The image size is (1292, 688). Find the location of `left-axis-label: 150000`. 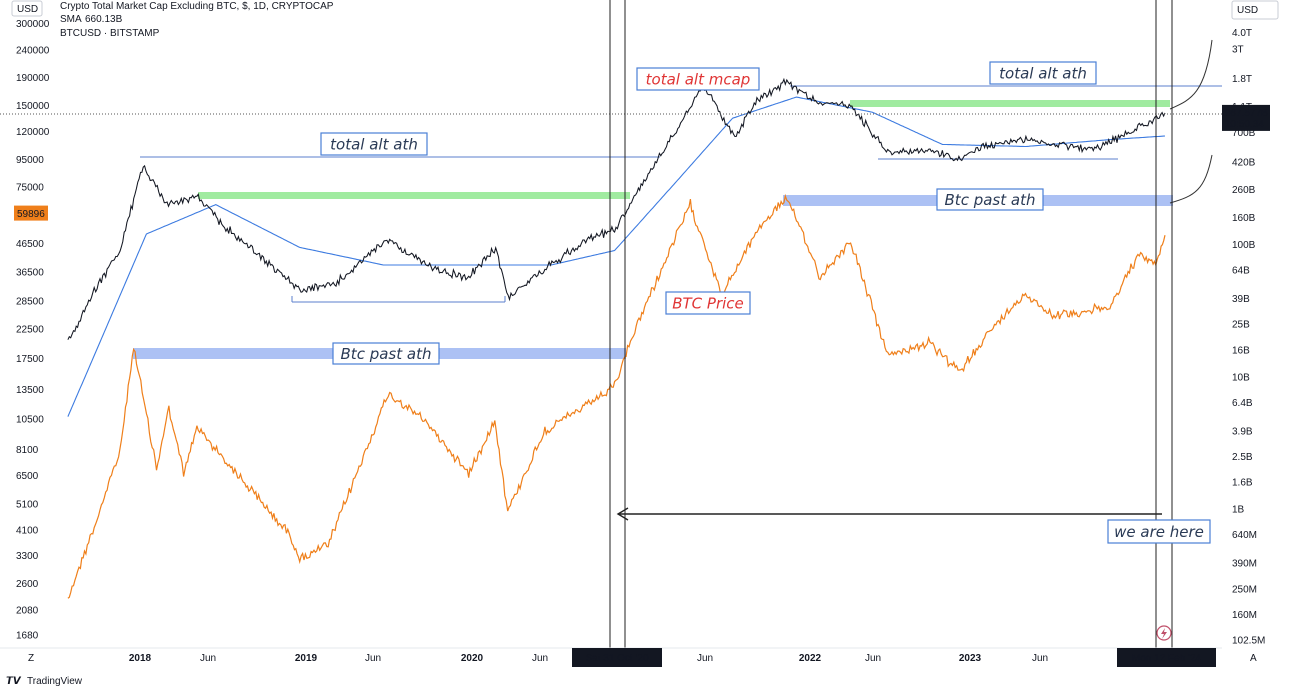

left-axis-label: 150000 is located at coordinates (33, 106).